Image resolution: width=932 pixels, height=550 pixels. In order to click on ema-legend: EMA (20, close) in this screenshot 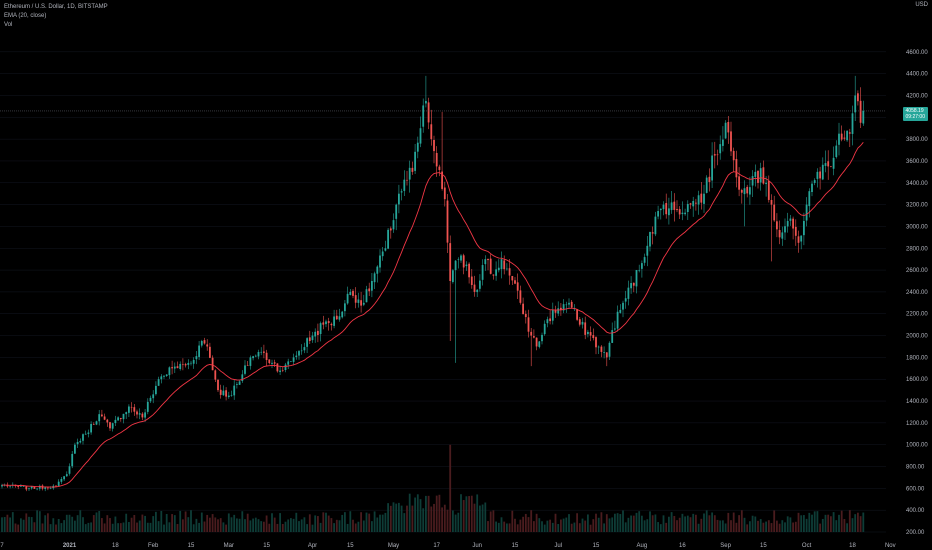, I will do `click(25, 16)`.